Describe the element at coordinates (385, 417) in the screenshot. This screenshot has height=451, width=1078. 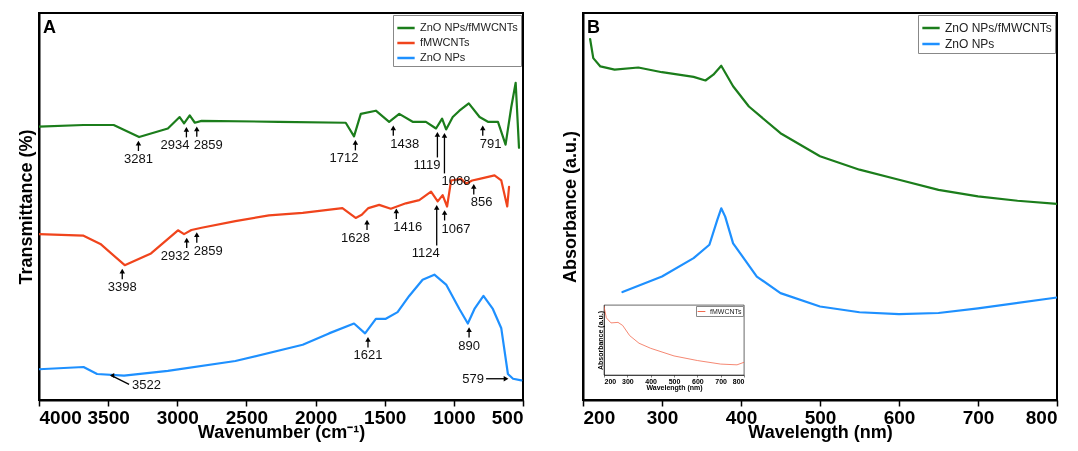
I see `x-tick-label: 1500` at that location.